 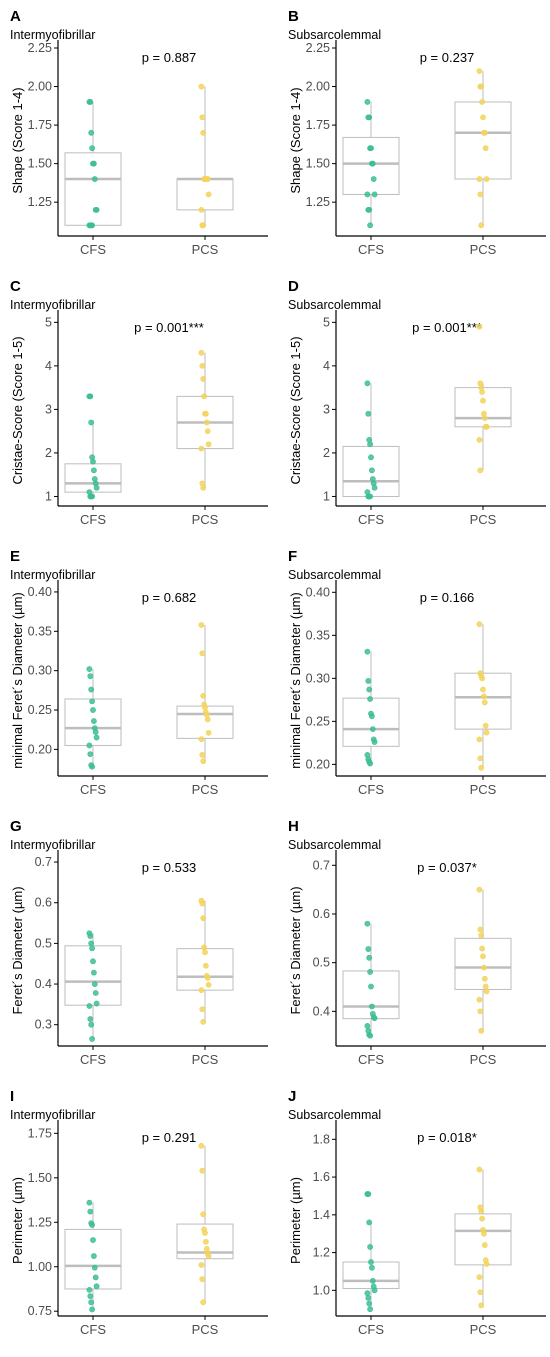 What do you see at coordinates (318, 48) in the screenshot?
I see `y-tick-label: 2.25` at bounding box center [318, 48].